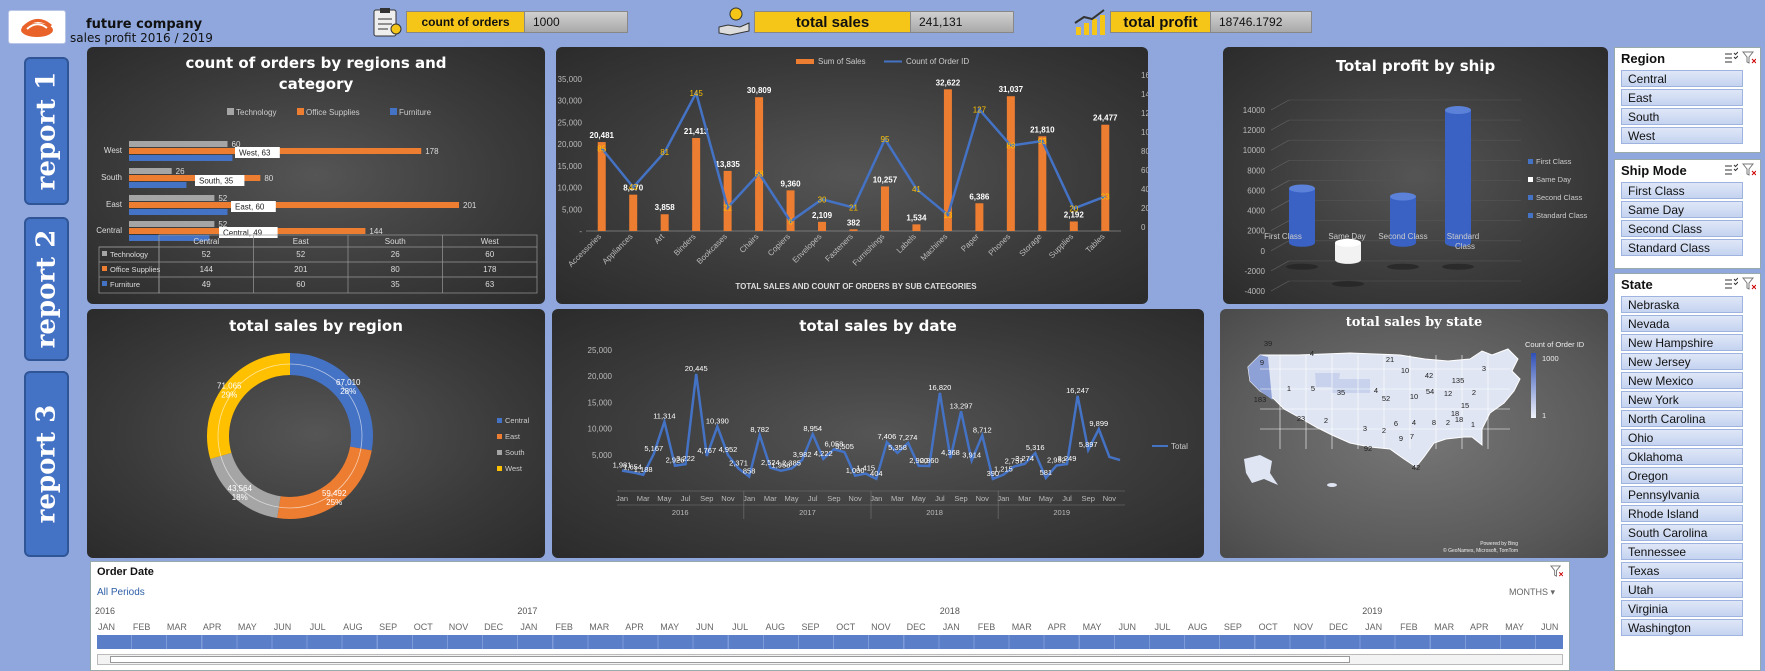  Describe the element at coordinates (1144, 113) in the screenshot. I see `y2-tick: 120` at that location.